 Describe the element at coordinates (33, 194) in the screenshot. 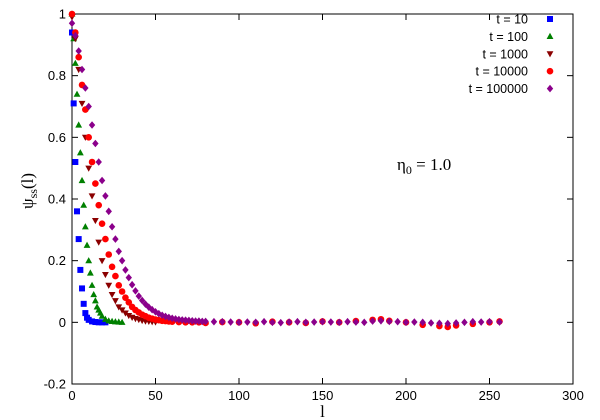

I see `y-axis-label-sub: ss` at that location.